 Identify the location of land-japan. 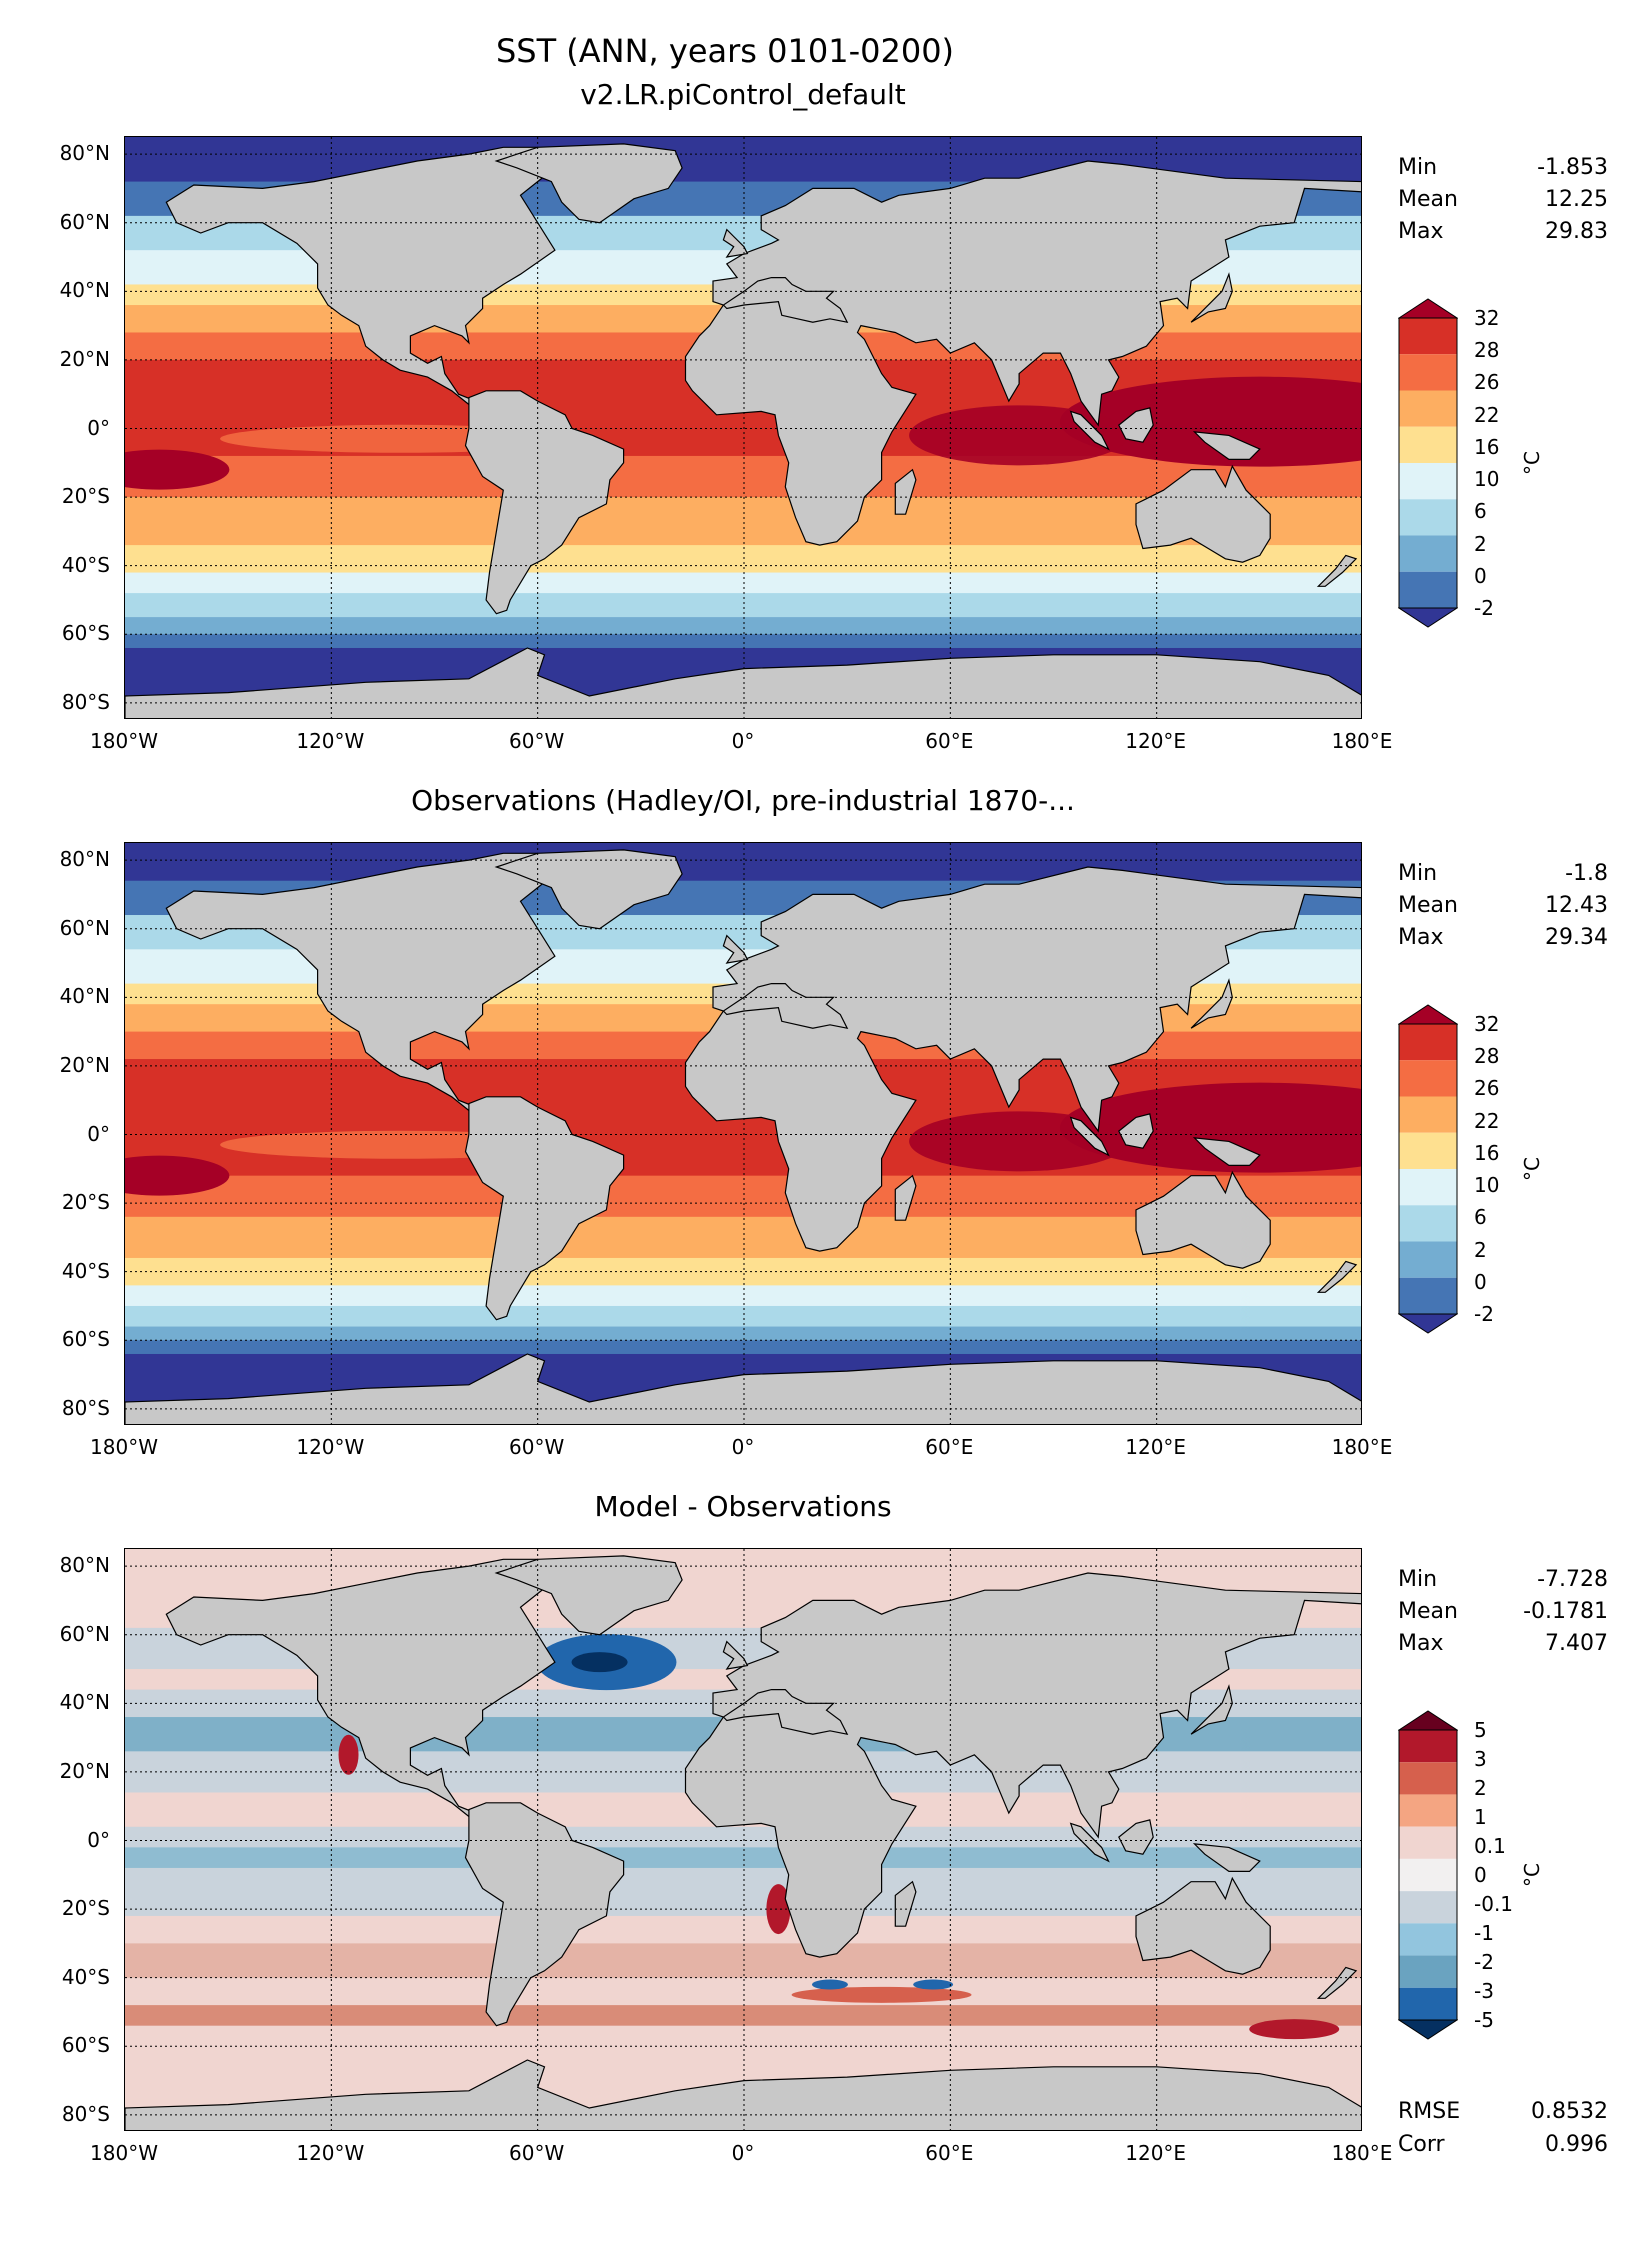
(1211, 1003).